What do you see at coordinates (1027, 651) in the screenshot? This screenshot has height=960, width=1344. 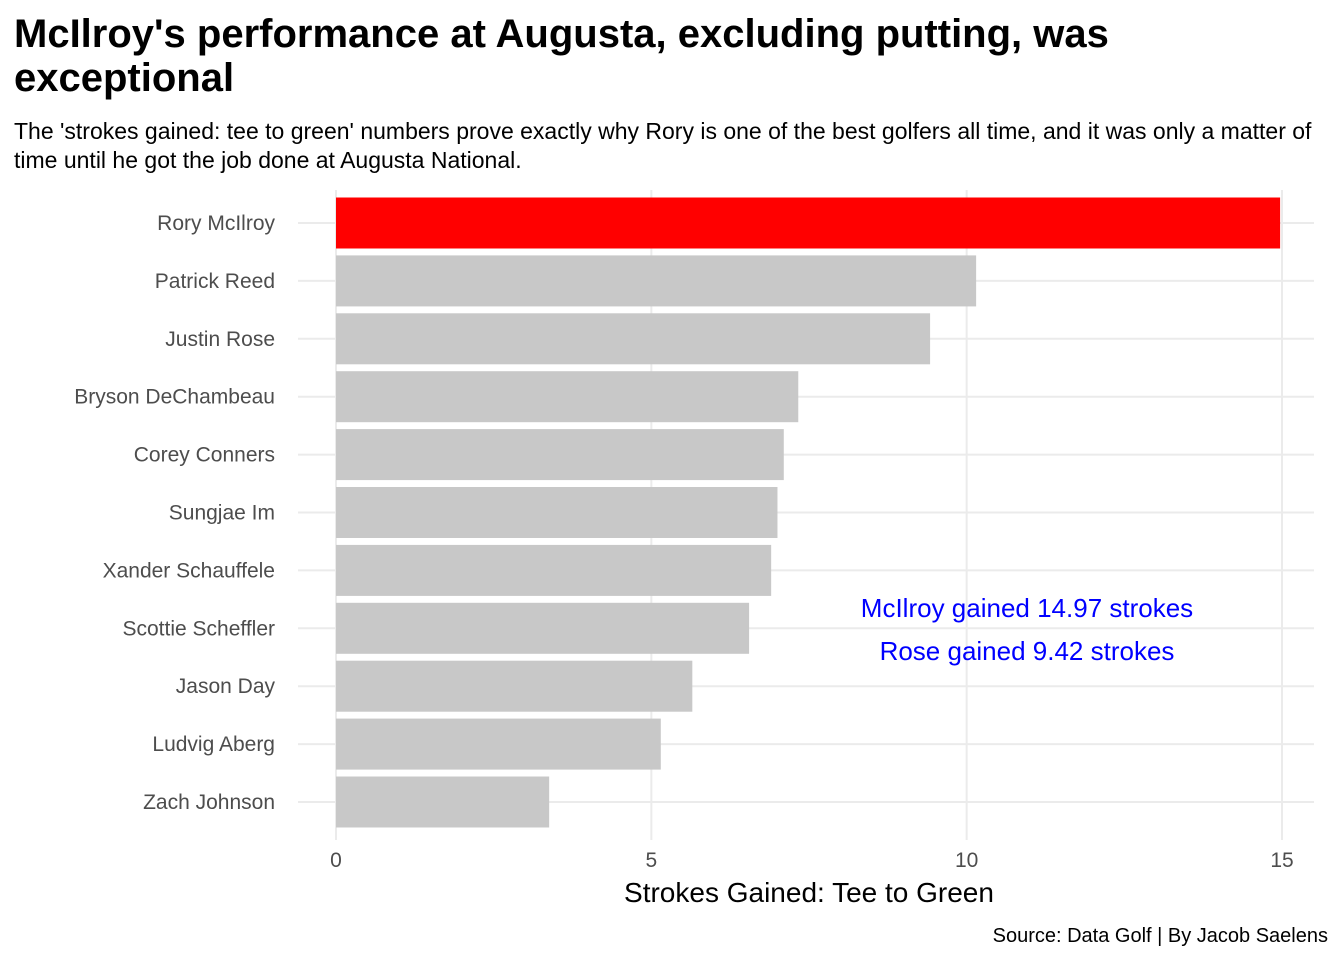 I see `annotation-text: Rose gained 9.42 strokes` at bounding box center [1027, 651].